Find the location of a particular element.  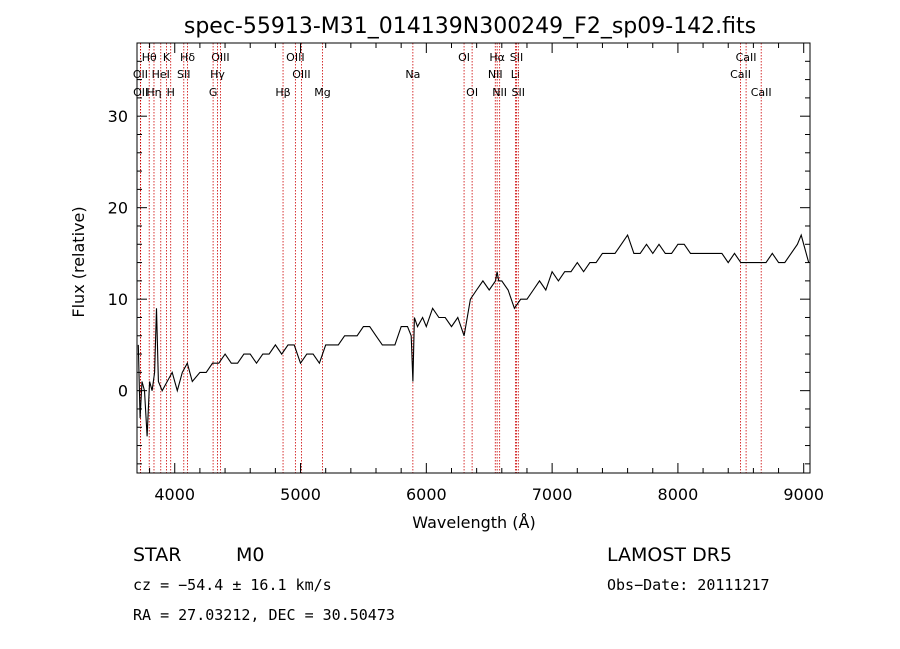

spectral-line-label: G is located at coordinates (213, 92).